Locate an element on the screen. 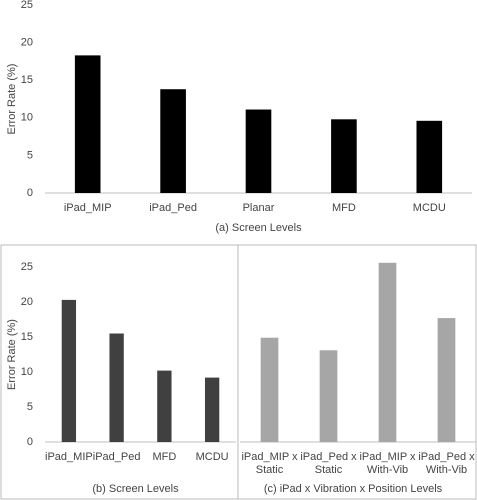  x-axis-label: (c) iPad x Vibration x Position Levels is located at coordinates (353, 489).